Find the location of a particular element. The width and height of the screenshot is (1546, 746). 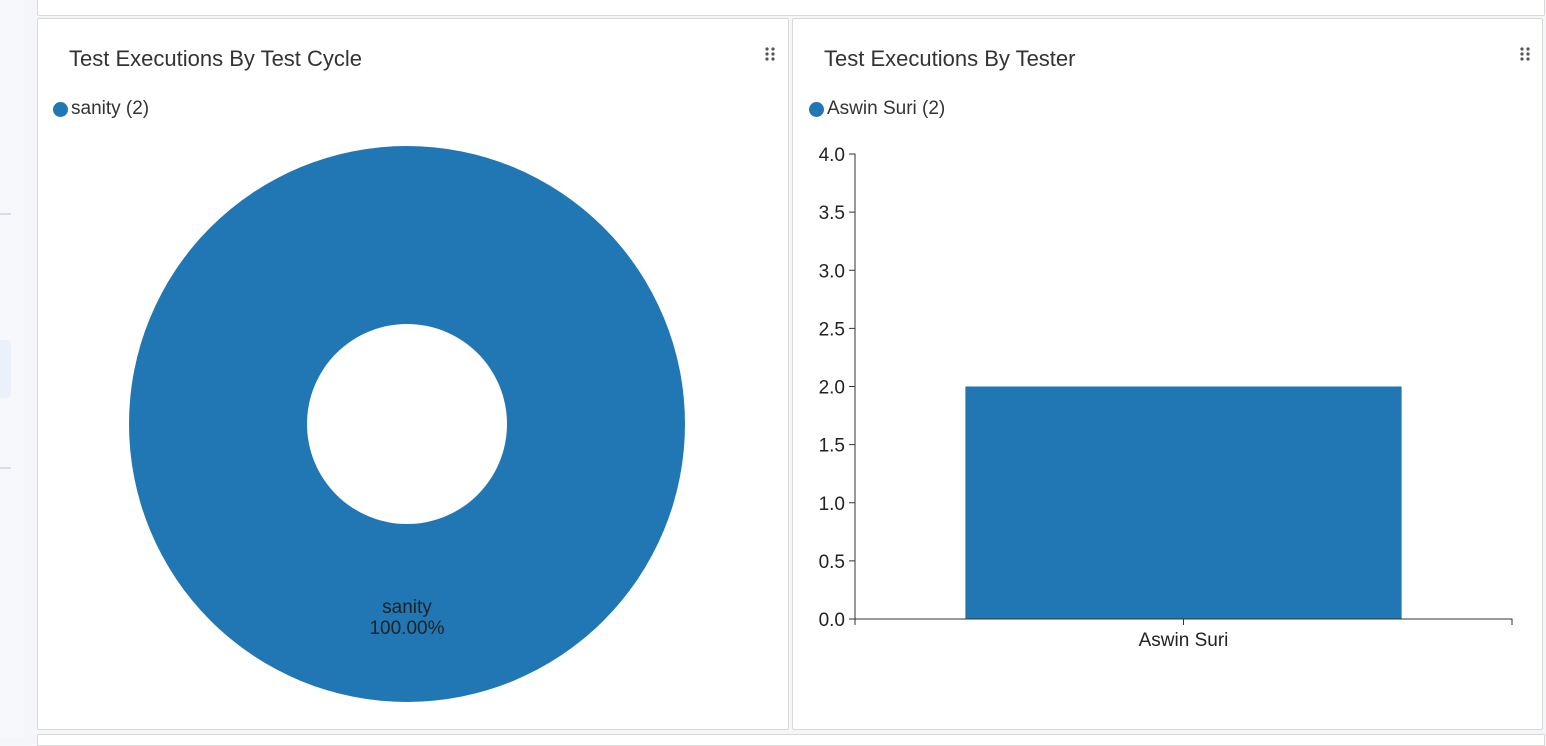

y-tick-label: 1.5 is located at coordinates (832, 446).